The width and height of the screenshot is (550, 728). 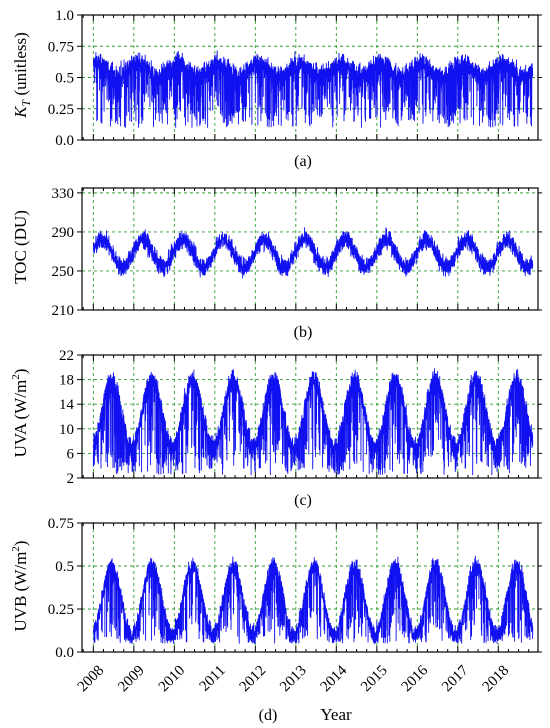 What do you see at coordinates (303, 332) in the screenshot?
I see `panel-b-label: (b)` at bounding box center [303, 332].